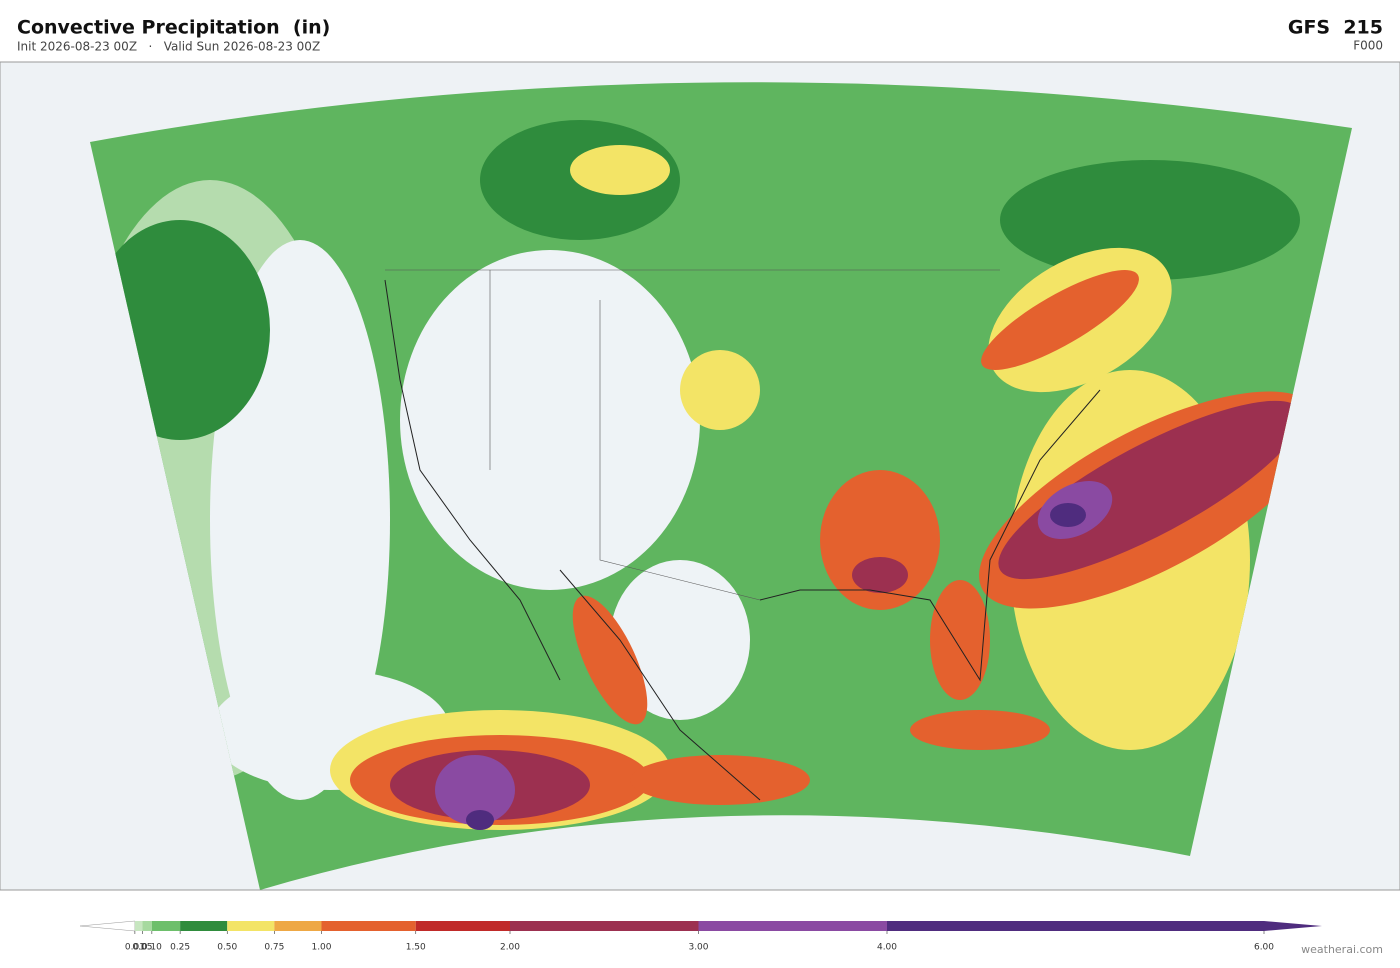 The height and width of the screenshot is (968, 1400). What do you see at coordinates (227, 948) in the screenshot?
I see `colorbar-tick-label: 0.50` at bounding box center [227, 948].